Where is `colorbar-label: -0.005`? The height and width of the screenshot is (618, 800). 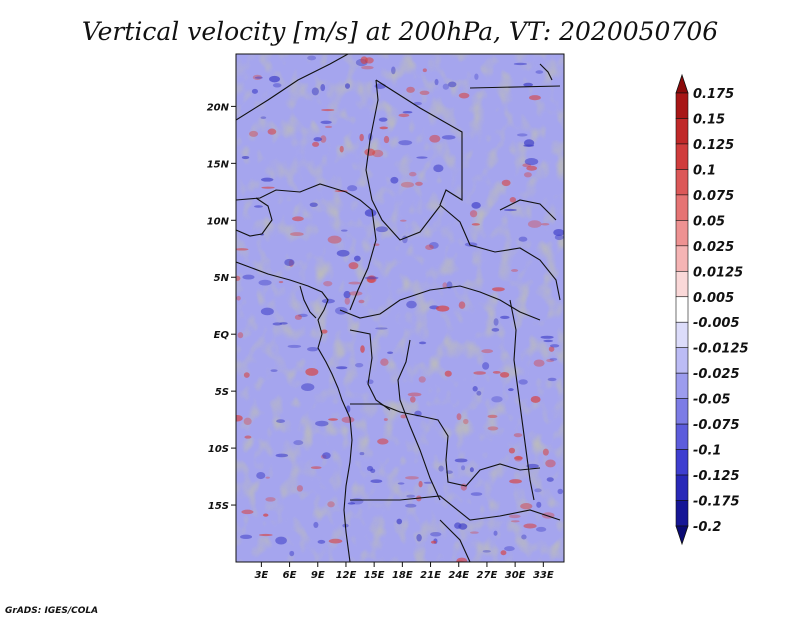
colorbar-label: -0.005 is located at coordinates (716, 323).